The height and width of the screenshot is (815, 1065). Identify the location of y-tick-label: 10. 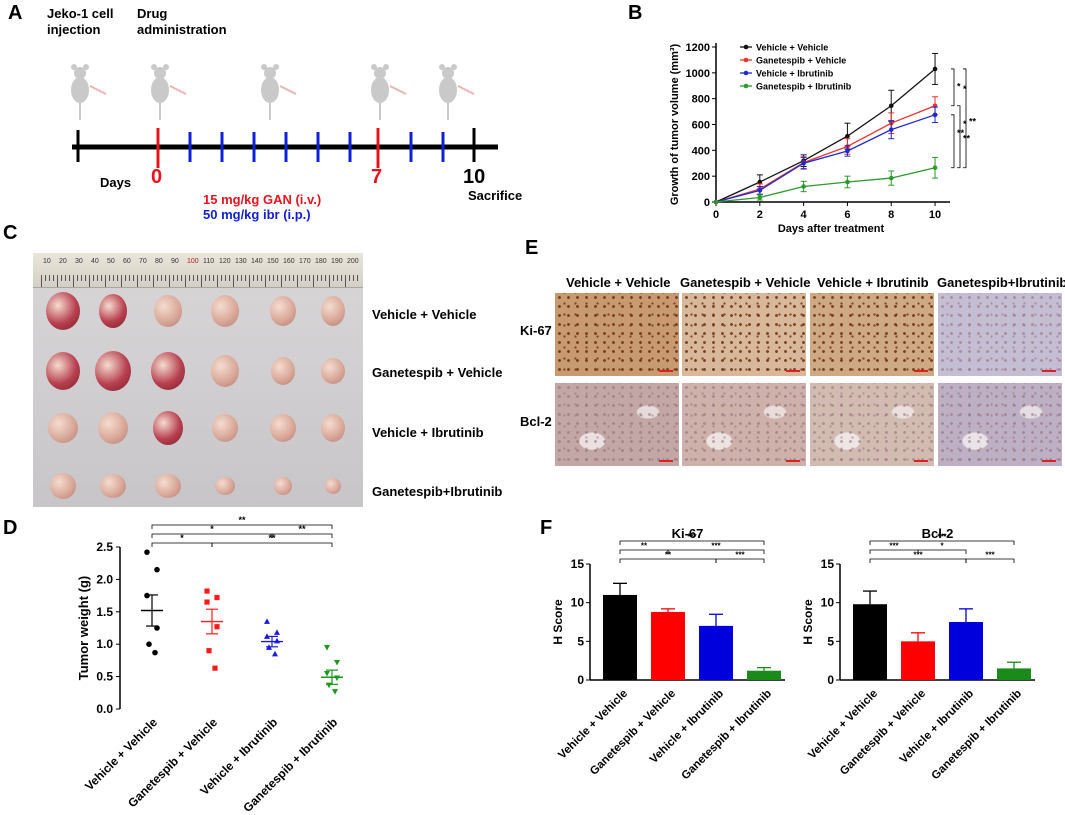
(828, 603).